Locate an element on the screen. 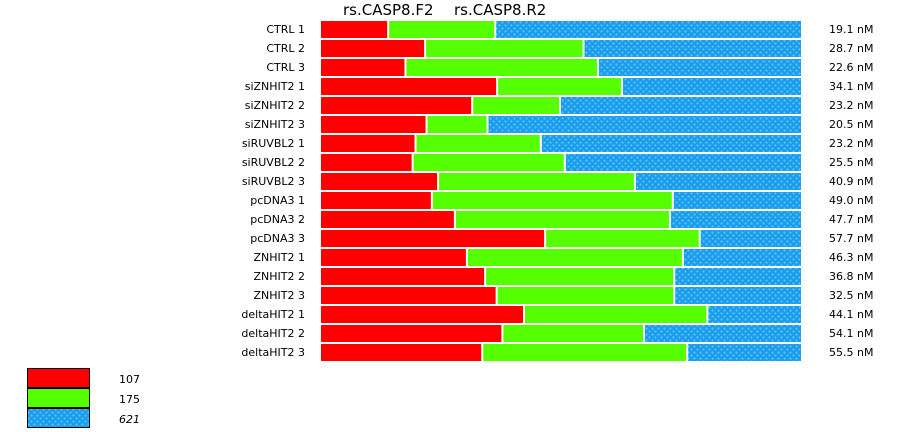 Image resolution: width=900 pixels, height=432 pixels. concentration-label: 47.7 nM is located at coordinates (851, 219).